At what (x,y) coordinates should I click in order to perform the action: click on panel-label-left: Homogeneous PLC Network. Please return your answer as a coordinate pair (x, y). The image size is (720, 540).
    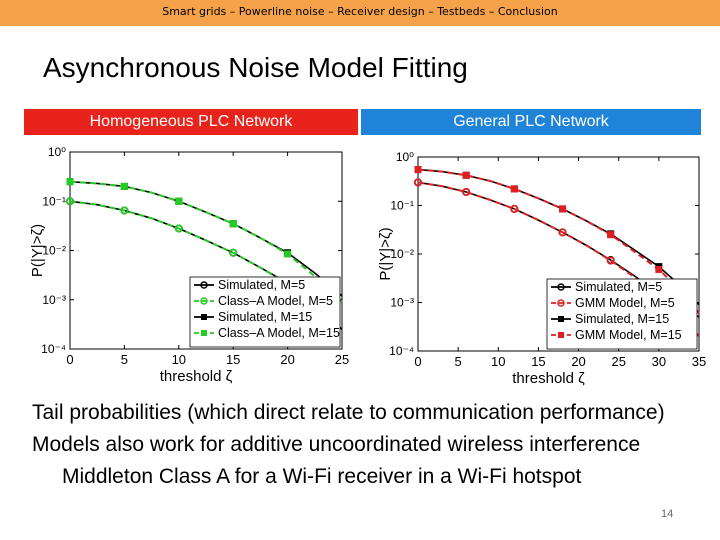
    Looking at the image, I should click on (191, 122).